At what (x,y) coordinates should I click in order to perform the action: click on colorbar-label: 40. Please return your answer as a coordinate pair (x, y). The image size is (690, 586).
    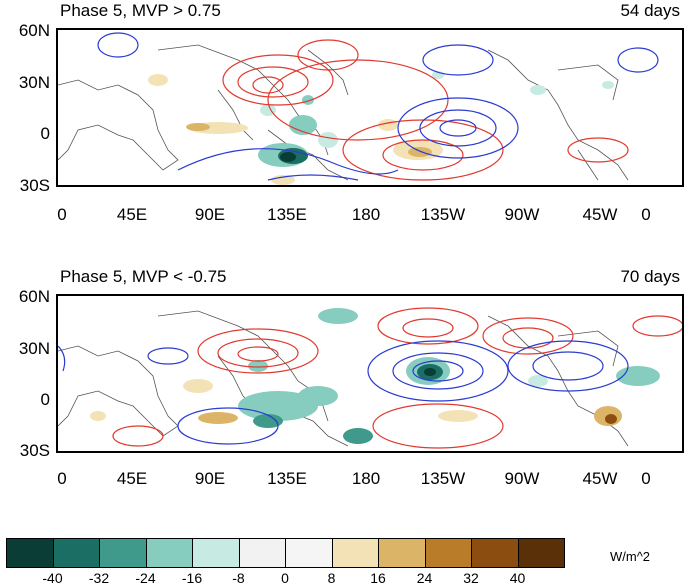
    Looking at the image, I should click on (517, 578).